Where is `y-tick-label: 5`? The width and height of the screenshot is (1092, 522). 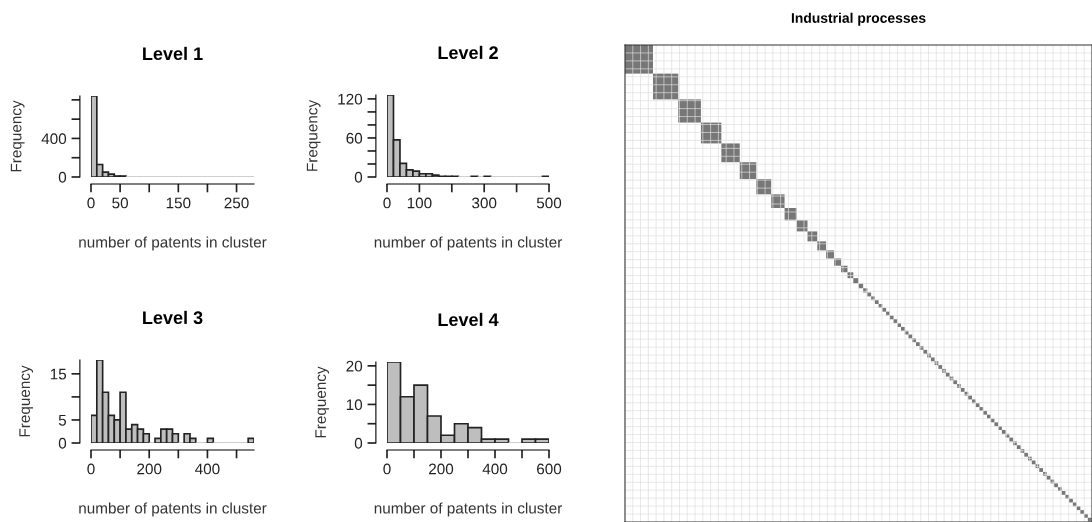 y-tick-label: 5 is located at coordinates (62, 420).